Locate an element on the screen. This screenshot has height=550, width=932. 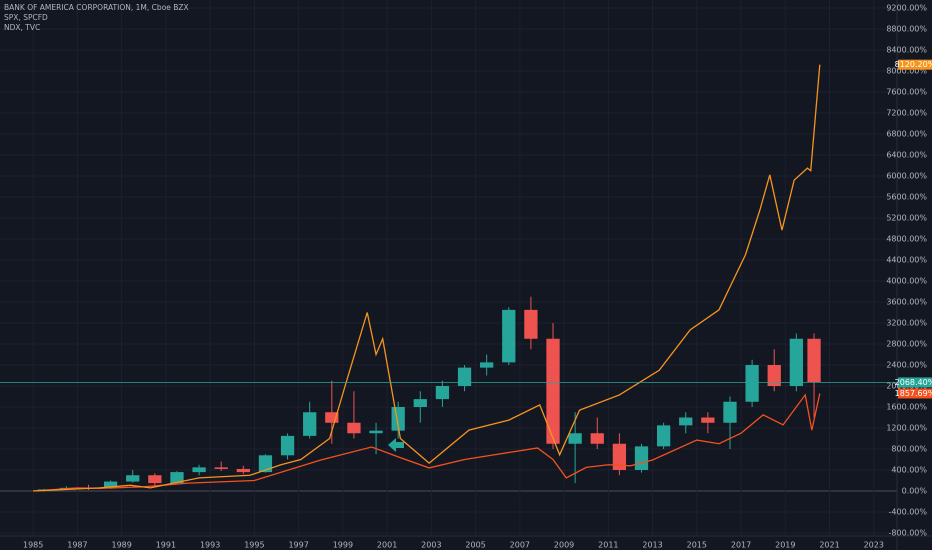
x-tick-label: 2011 is located at coordinates (608, 545).